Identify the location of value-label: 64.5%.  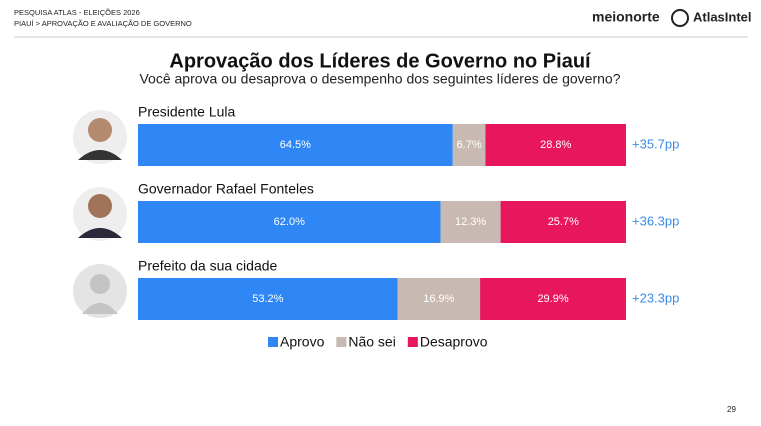
(295, 145).